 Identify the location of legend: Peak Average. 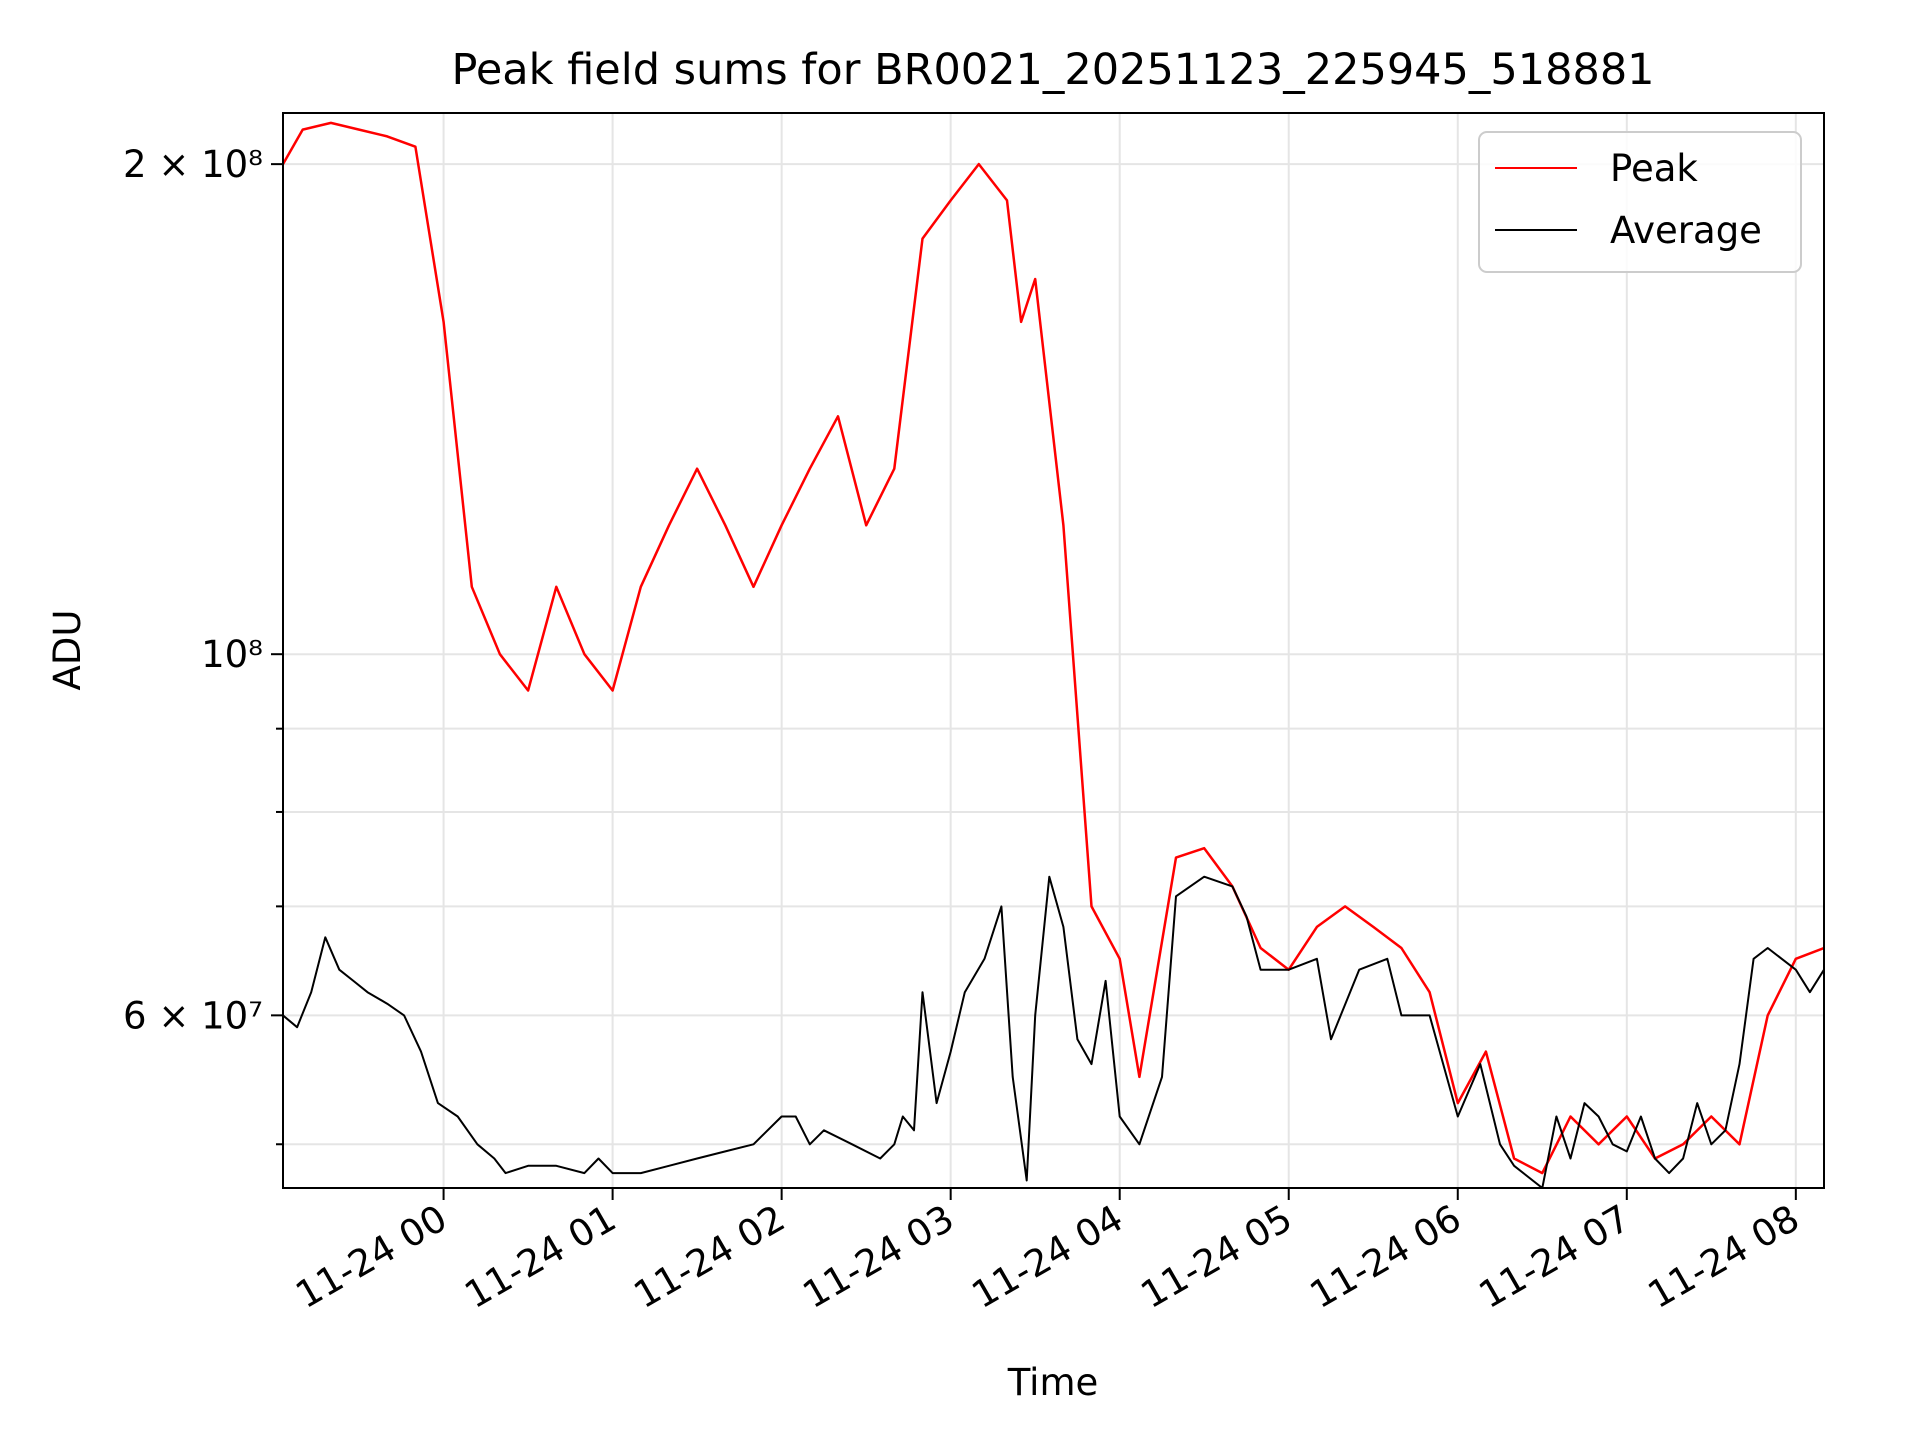
(1640, 202).